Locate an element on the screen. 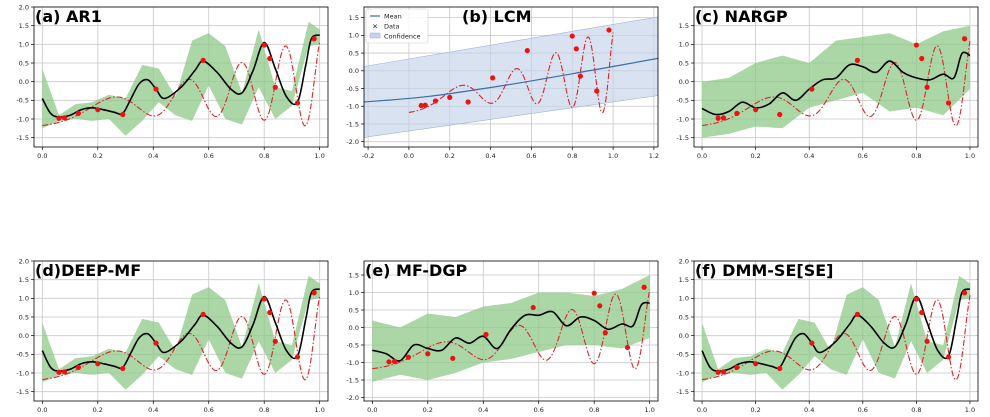 This screenshot has height=417, width=990. legend-label: Confidence is located at coordinates (402, 36).